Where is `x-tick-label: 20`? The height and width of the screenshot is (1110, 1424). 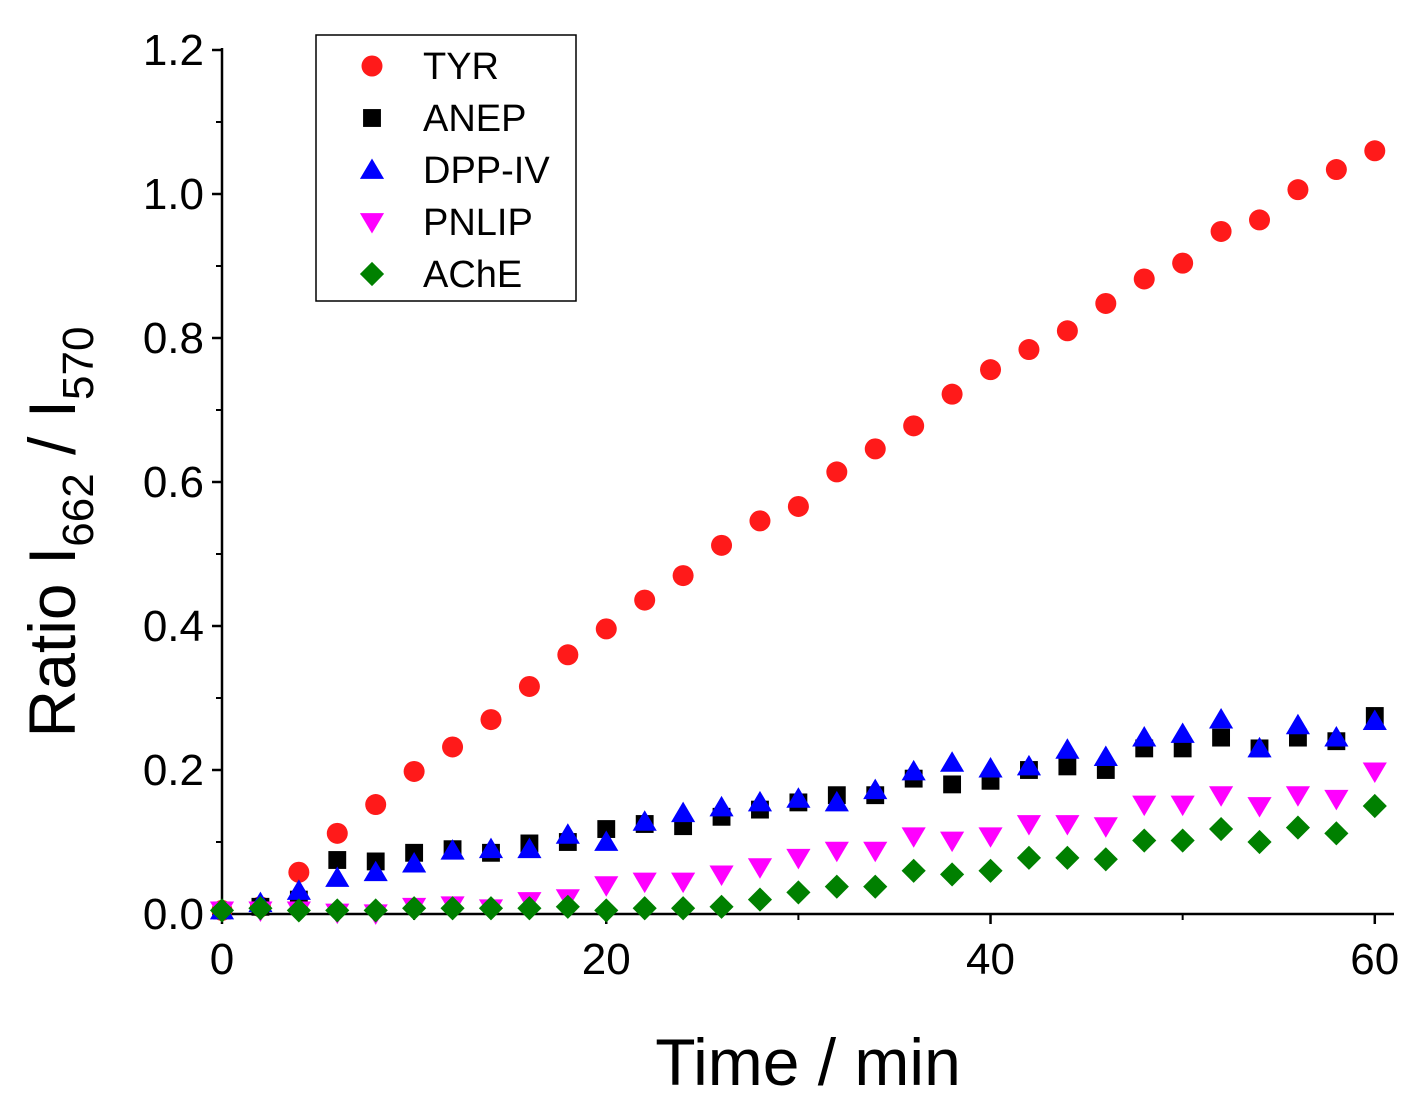 x-tick-label: 20 is located at coordinates (606, 959).